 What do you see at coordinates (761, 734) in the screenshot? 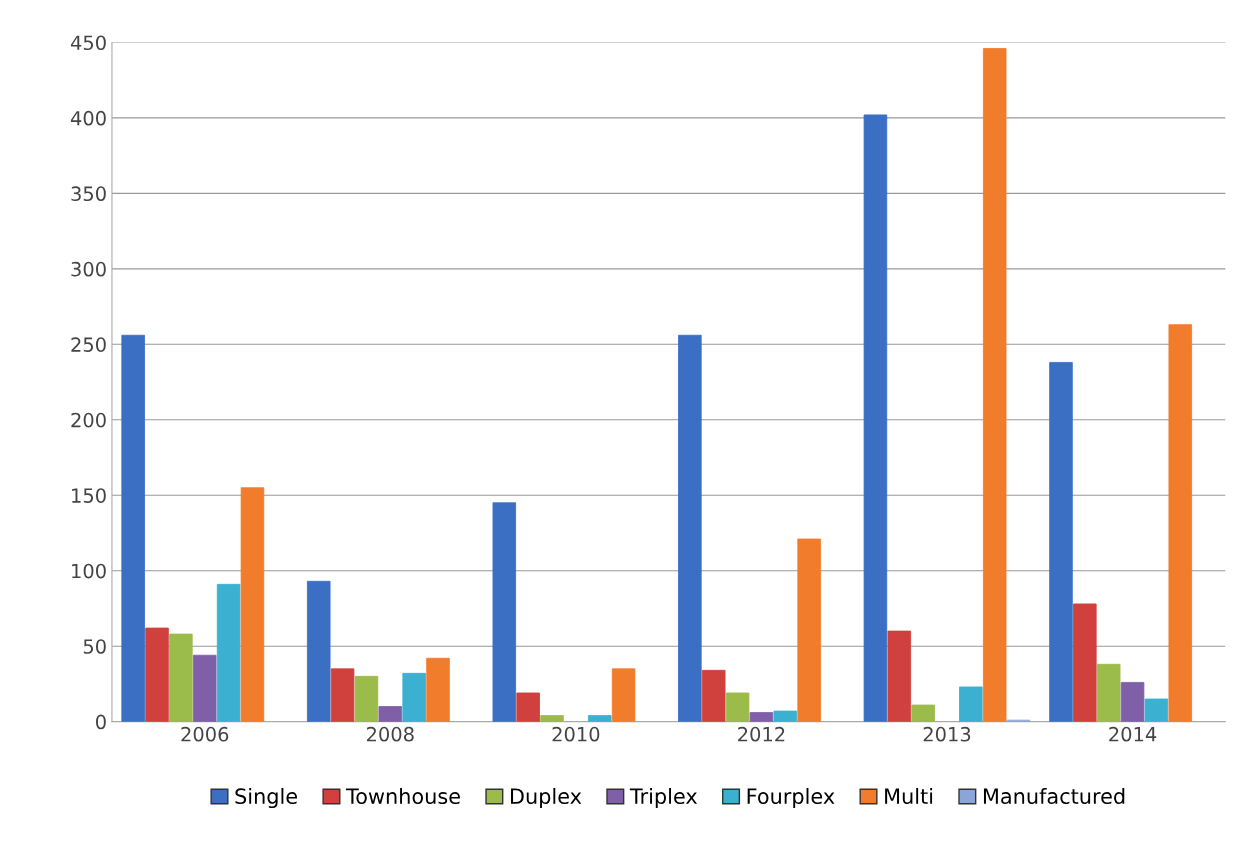
I see `x-tick-label: 2012` at bounding box center [761, 734].